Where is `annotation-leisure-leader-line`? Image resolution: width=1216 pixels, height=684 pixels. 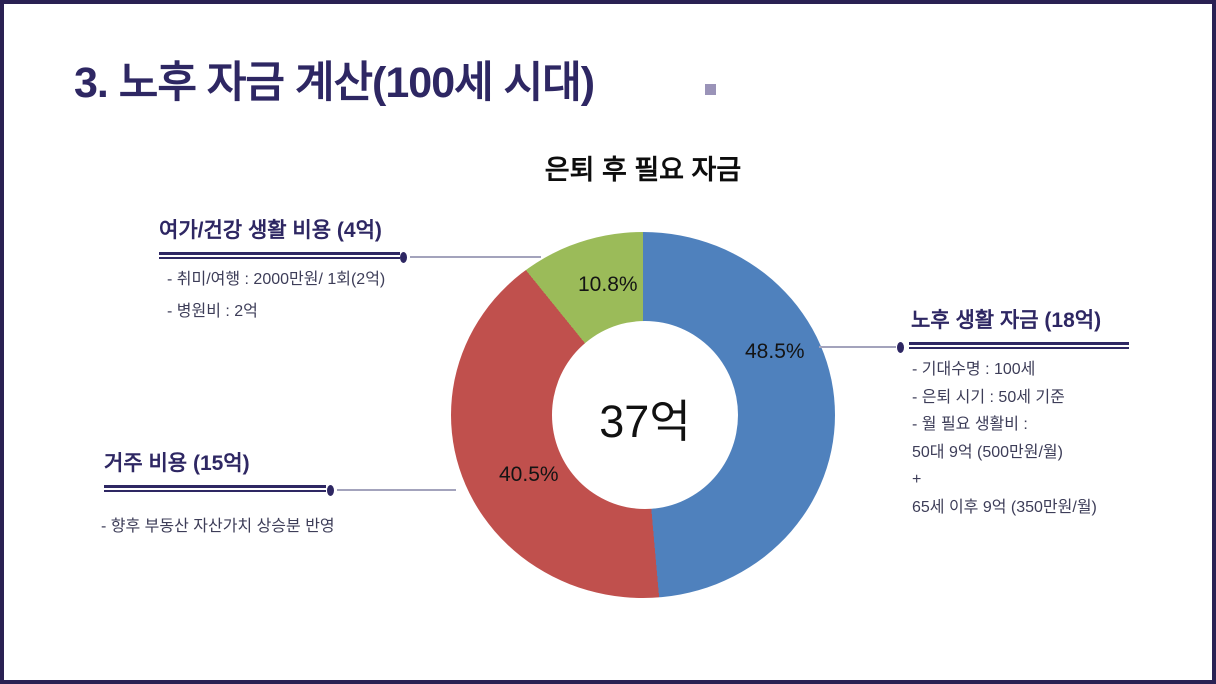 annotation-leisure-leader-line is located at coordinates (475, 257).